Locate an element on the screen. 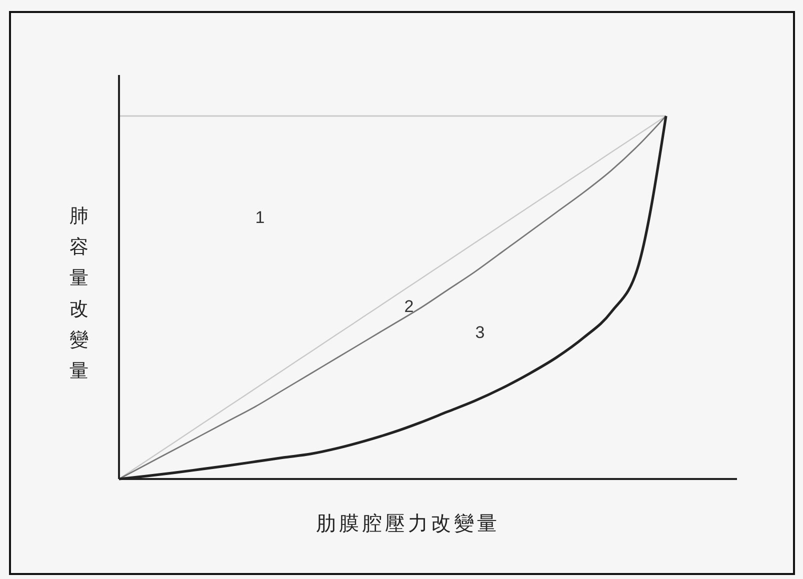 This screenshot has height=579, width=803. y-axis-title: 肺容量改變量 is located at coordinates (79, 294).